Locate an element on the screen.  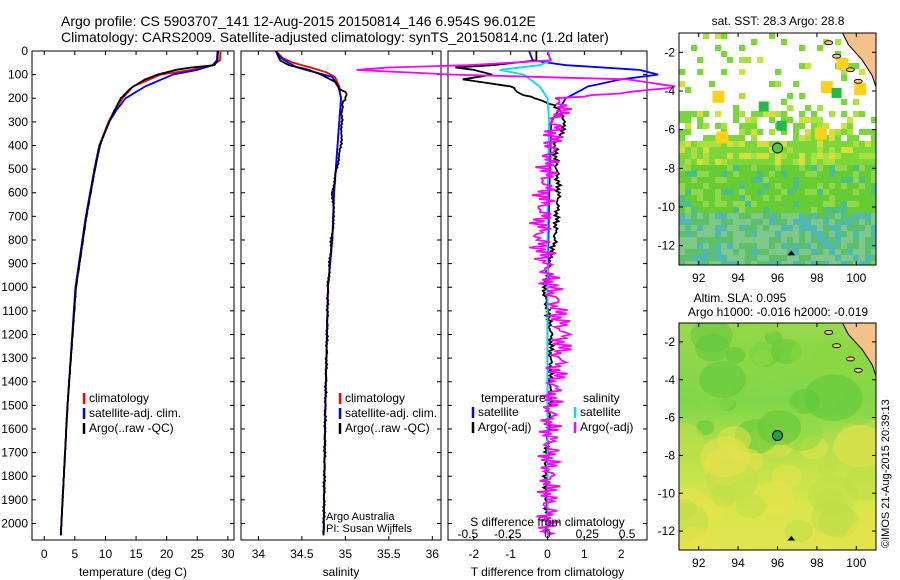
sla-map-subtitle: Argo h1000: -0.016 h2000: -0.019 is located at coordinates (778, 312).